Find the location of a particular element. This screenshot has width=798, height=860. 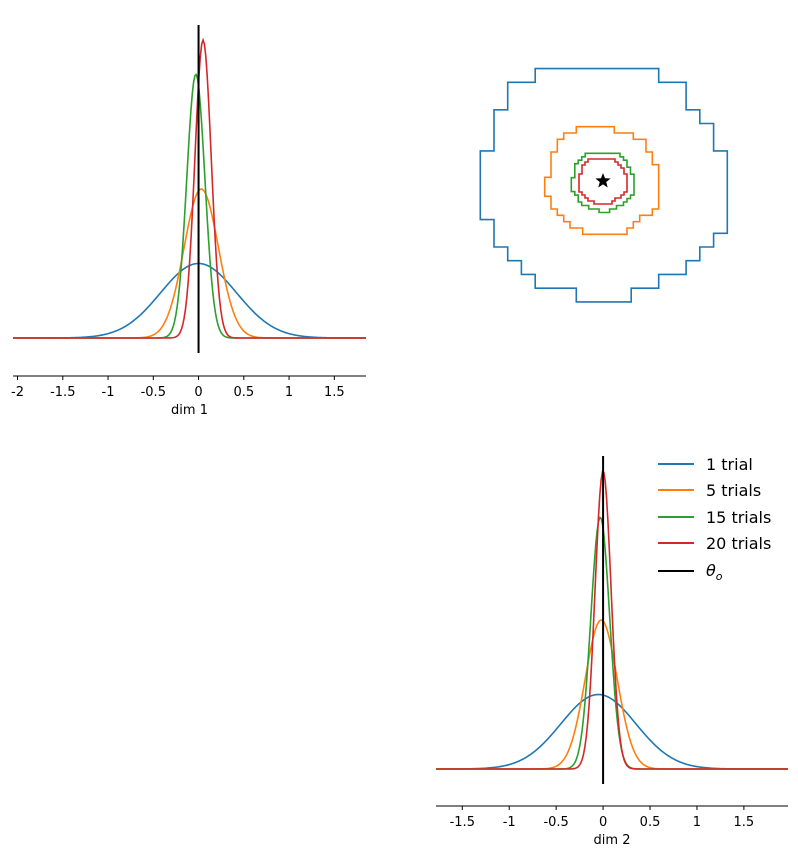

legend-item-15-trials: 15 trials is located at coordinates (714, 517).